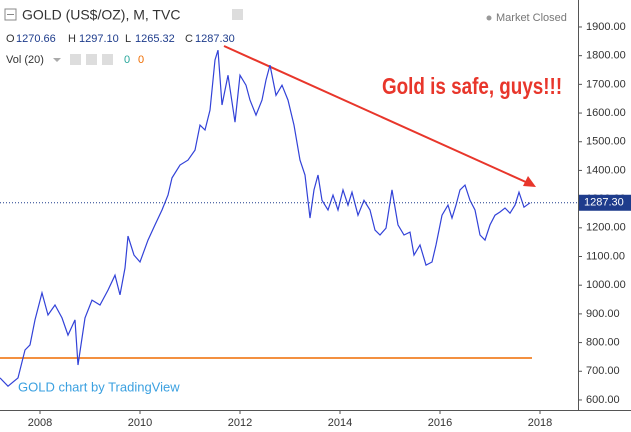 The image size is (631, 432). Describe the element at coordinates (606, 113) in the screenshot. I see `y-tick-label: 1600.00` at that location.